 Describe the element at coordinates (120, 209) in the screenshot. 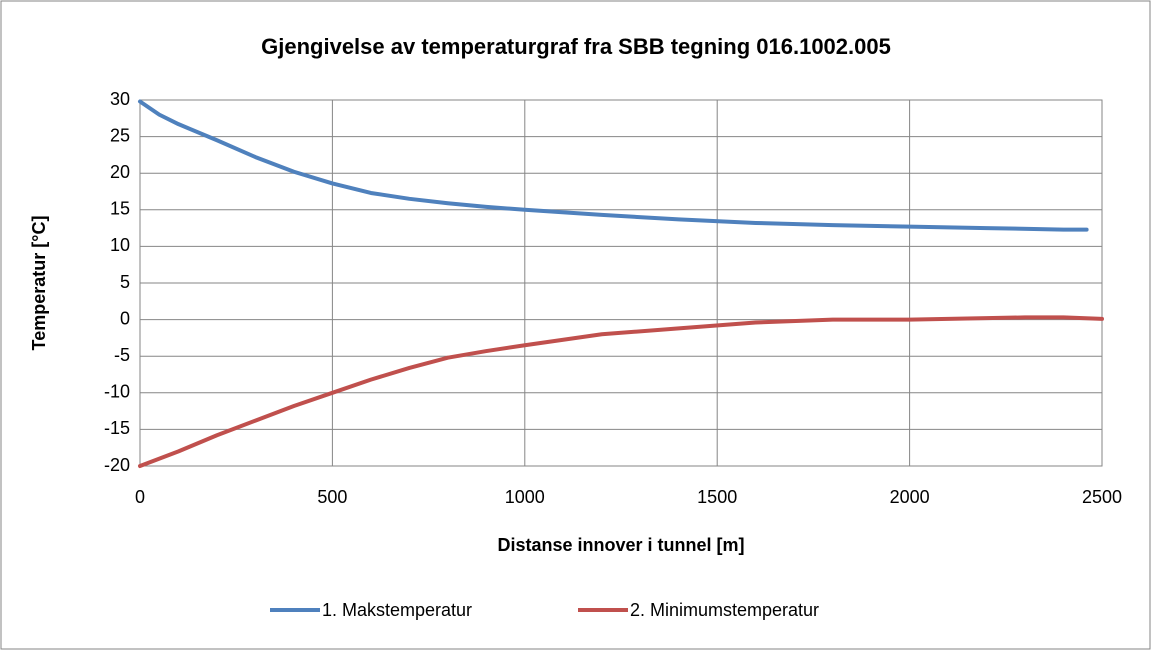

I see `y-tick-label: 15` at that location.